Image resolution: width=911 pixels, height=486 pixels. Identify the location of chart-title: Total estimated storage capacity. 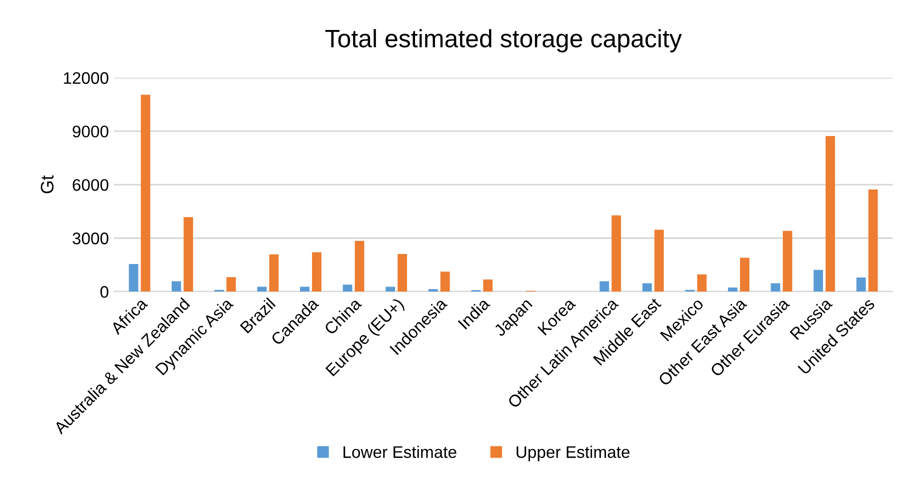
(503, 40).